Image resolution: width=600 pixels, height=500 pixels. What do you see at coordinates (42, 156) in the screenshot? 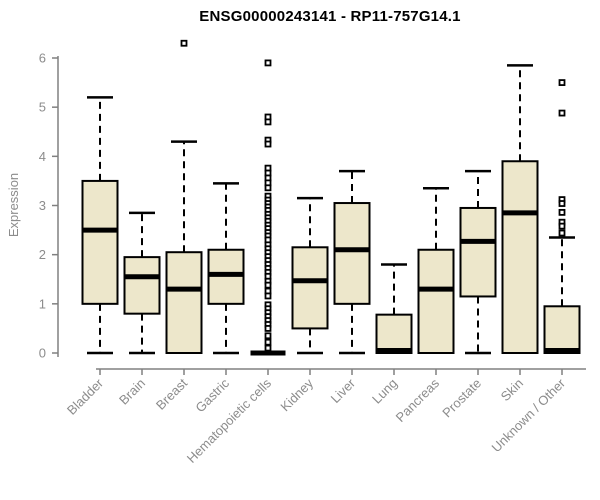
I see `y-tick-label: 4` at bounding box center [42, 156].